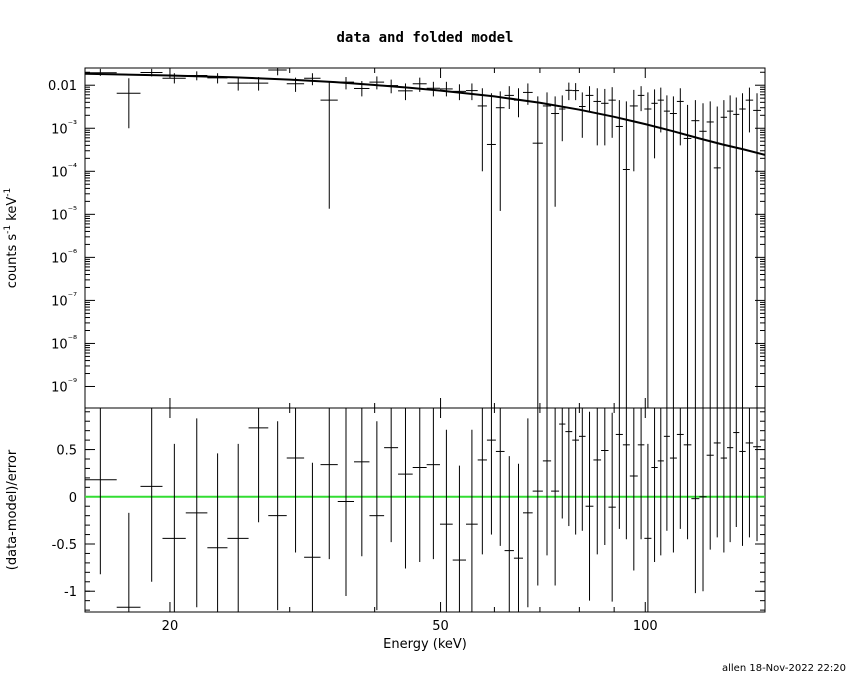 The height and width of the screenshot is (680, 850). Describe the element at coordinates (66, 451) in the screenshot. I see `y-tick-label: 0.5` at that location.